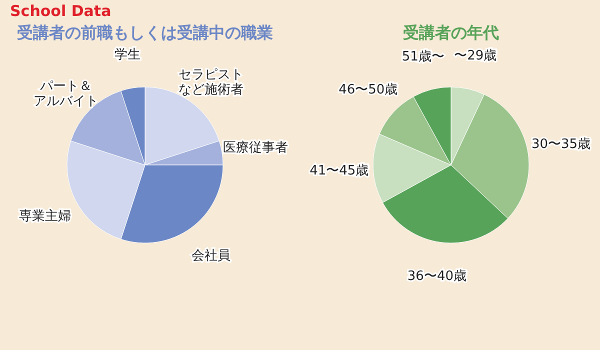 The width and height of the screenshot is (600, 350). Describe the element at coordinates (475, 56) in the screenshot. I see `slice-label: 〜29歳` at that location.